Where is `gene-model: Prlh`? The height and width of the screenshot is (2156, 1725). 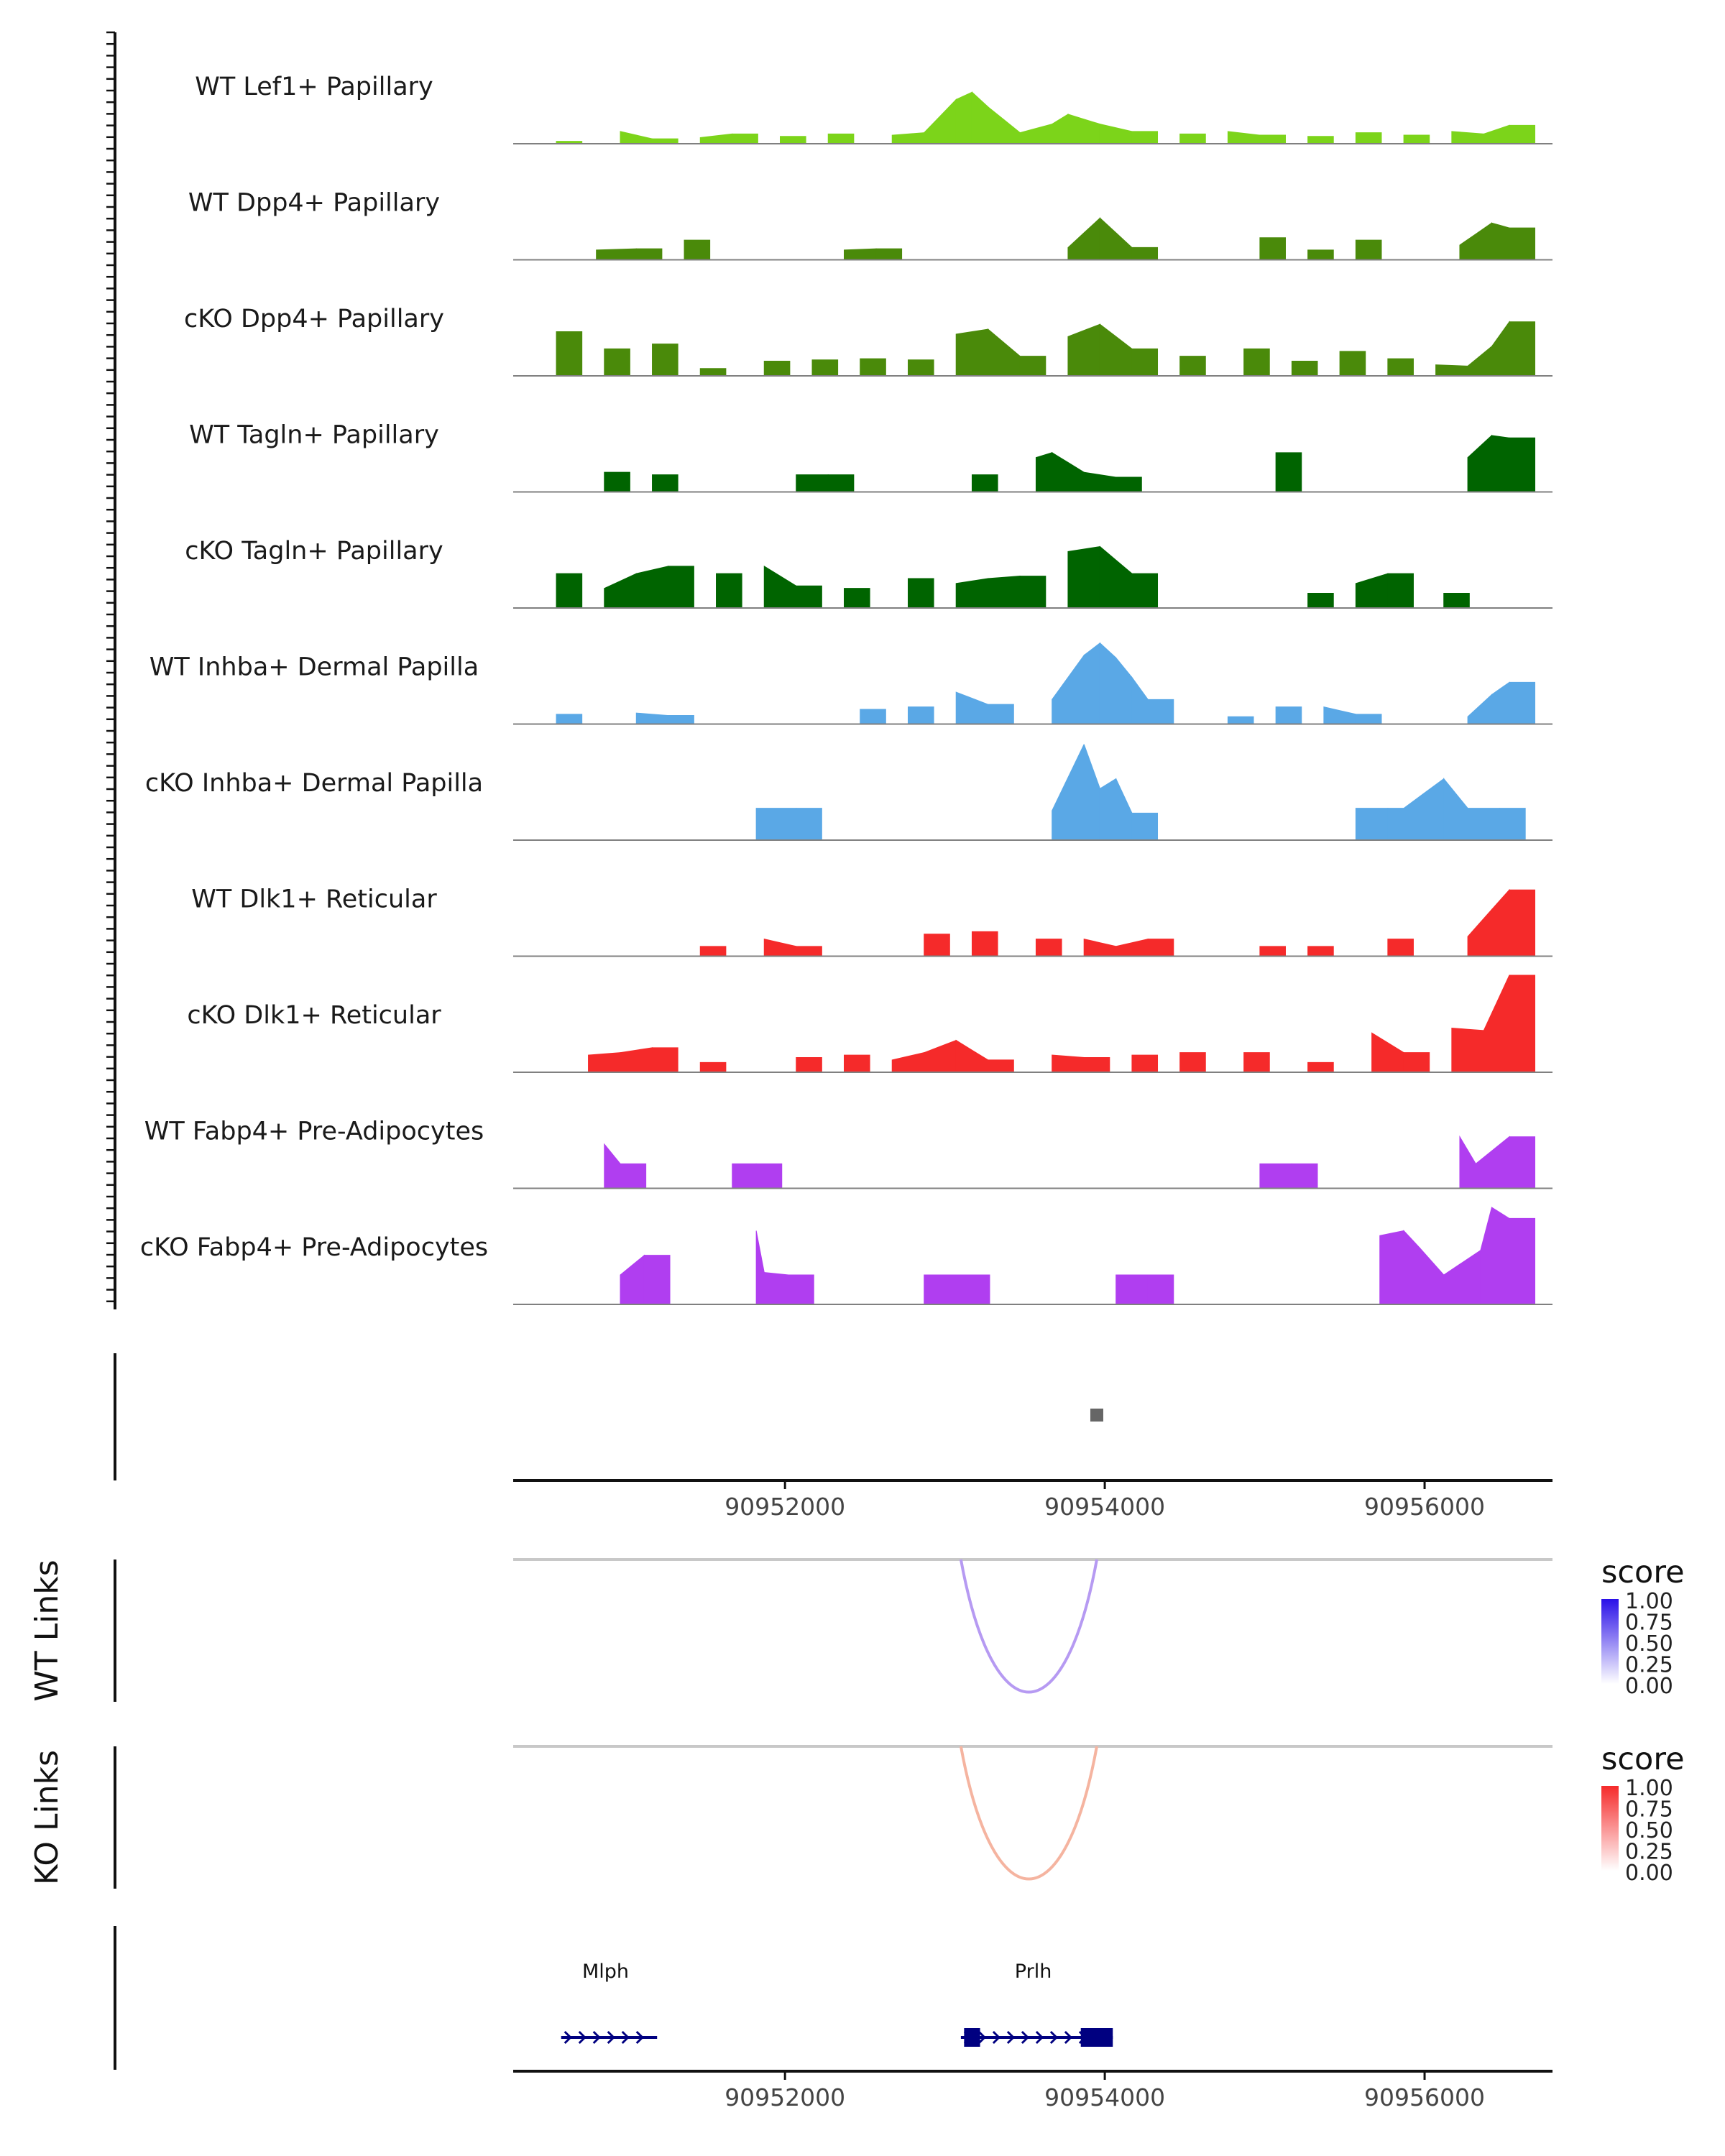 gene-model: Prlh is located at coordinates (1036, 2004).